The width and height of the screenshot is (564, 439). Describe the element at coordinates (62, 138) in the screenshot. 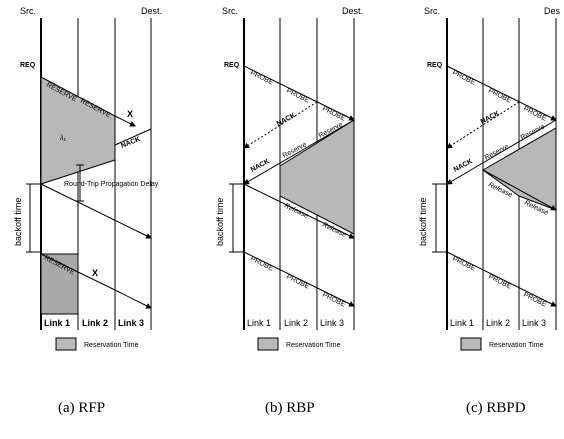

I see `lambda-label: λ₁` at that location.